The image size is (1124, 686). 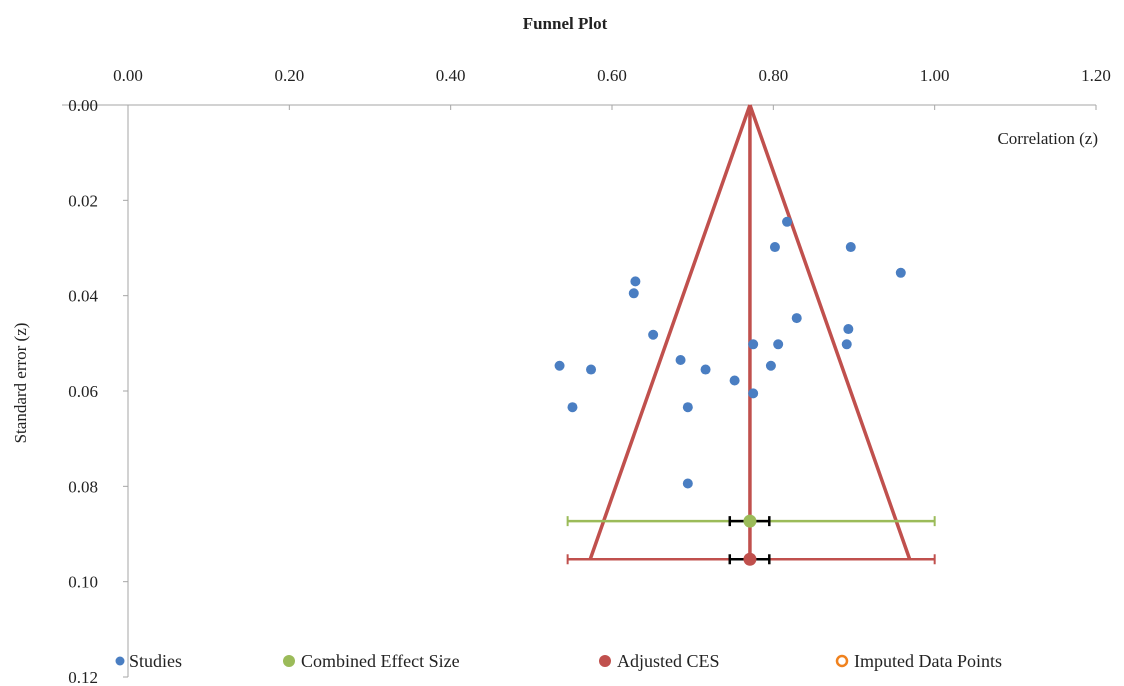 What do you see at coordinates (128, 75) in the screenshot?
I see `x-tick-label: 0.00` at bounding box center [128, 75].